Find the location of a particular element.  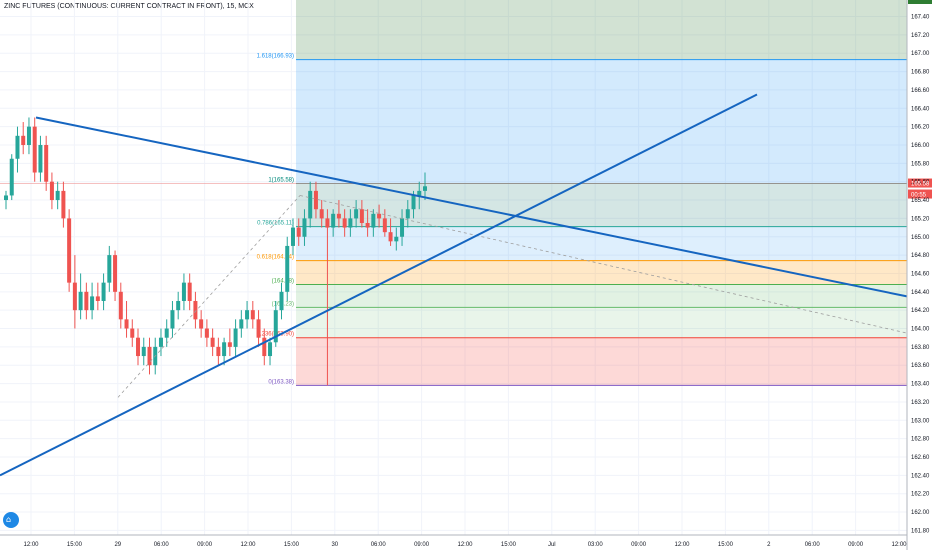

y-tick-label: 167.20 is located at coordinates (920, 36).